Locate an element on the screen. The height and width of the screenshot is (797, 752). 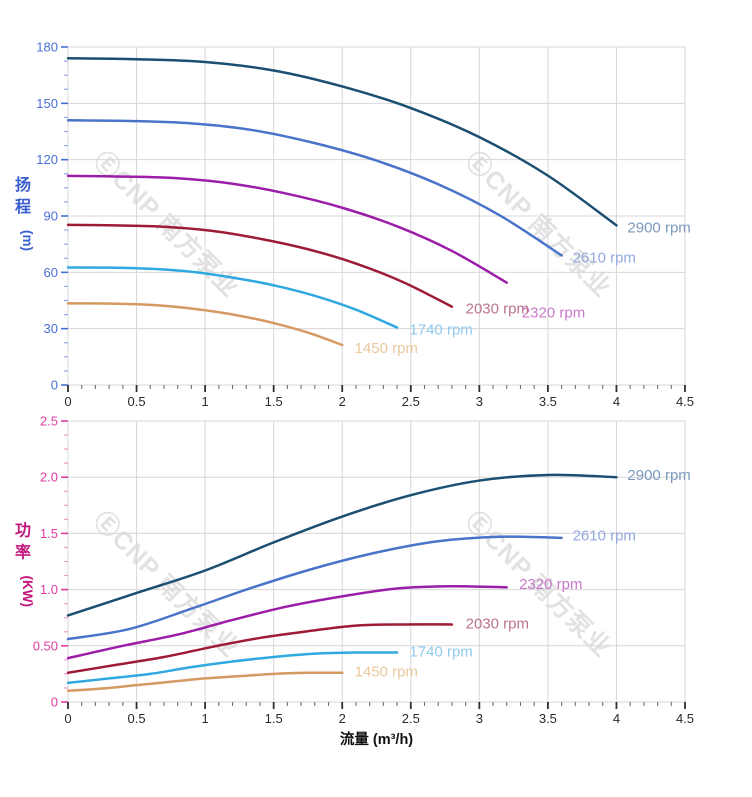
y-tick-label: 0.50 is located at coordinates (45, 645).